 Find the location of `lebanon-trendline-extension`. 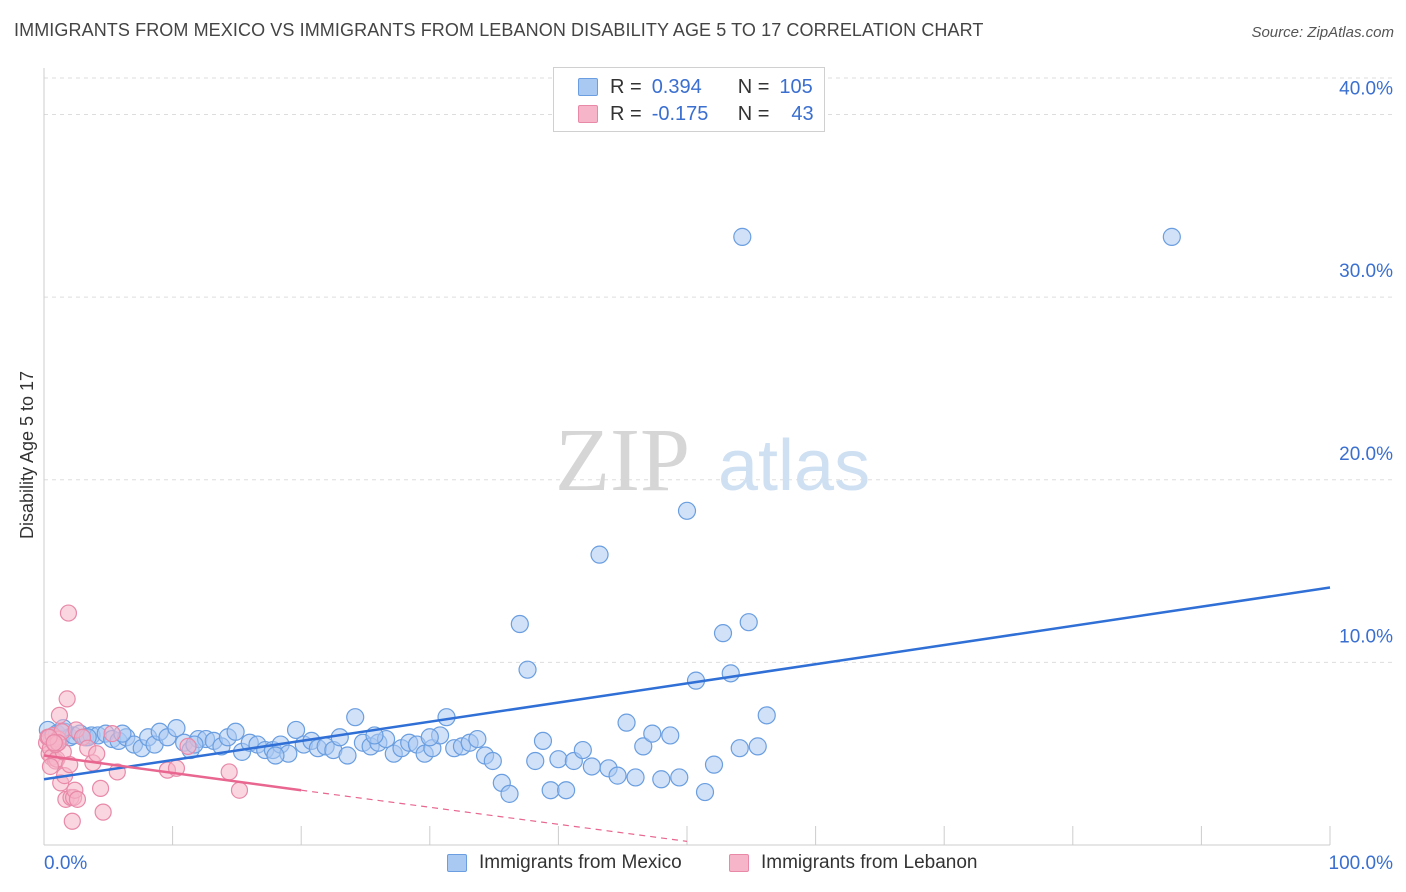

lebanon-trendline-extension is located at coordinates (494, 815).